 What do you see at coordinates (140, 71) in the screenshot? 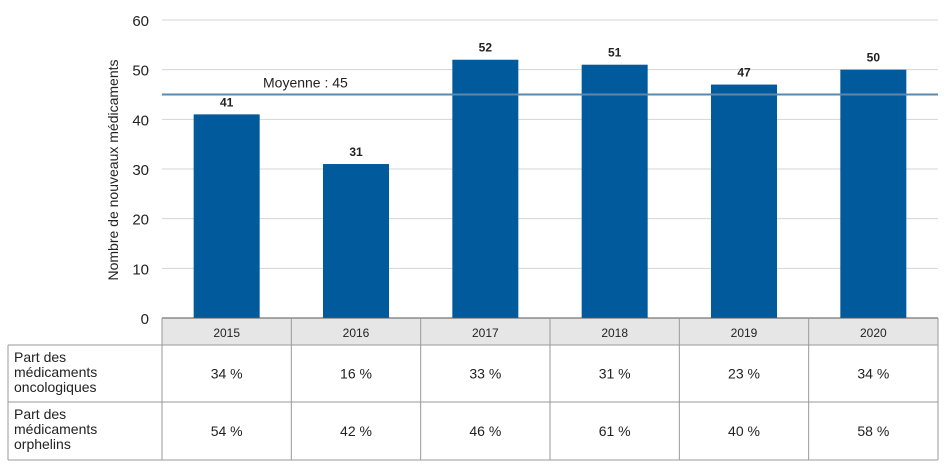
I see `y-tick-label: 50` at bounding box center [140, 71].